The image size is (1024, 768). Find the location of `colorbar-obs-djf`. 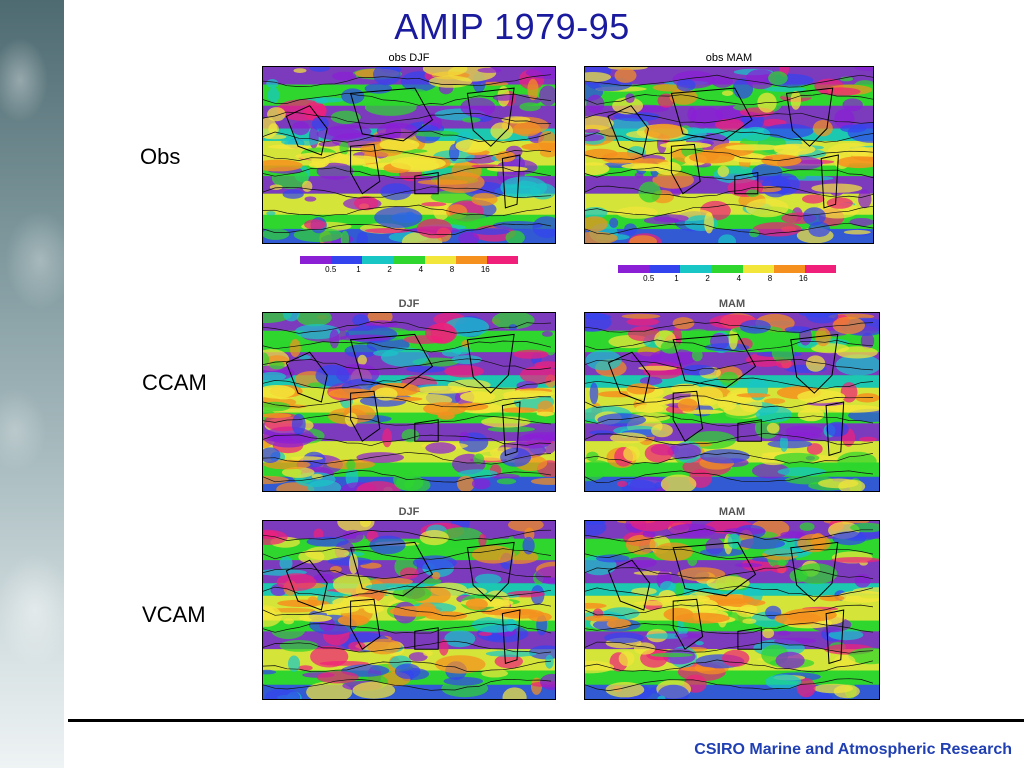

colorbar-obs-djf is located at coordinates (409, 260).